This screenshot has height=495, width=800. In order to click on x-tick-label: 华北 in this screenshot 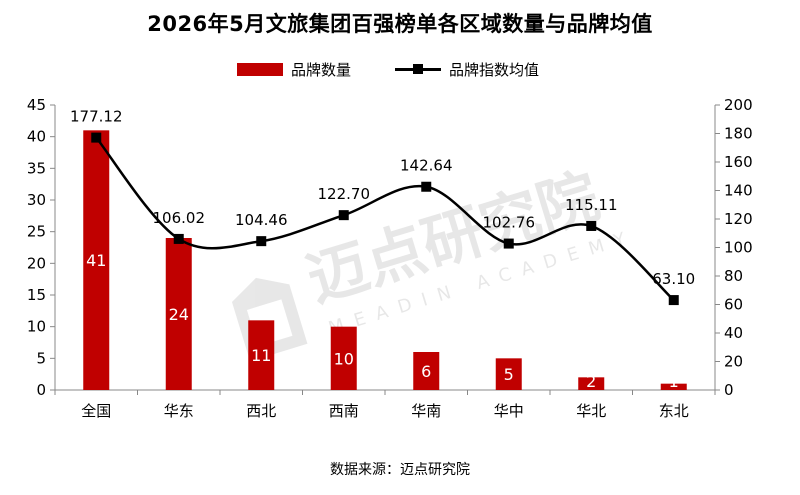, I will do `click(591, 411)`.